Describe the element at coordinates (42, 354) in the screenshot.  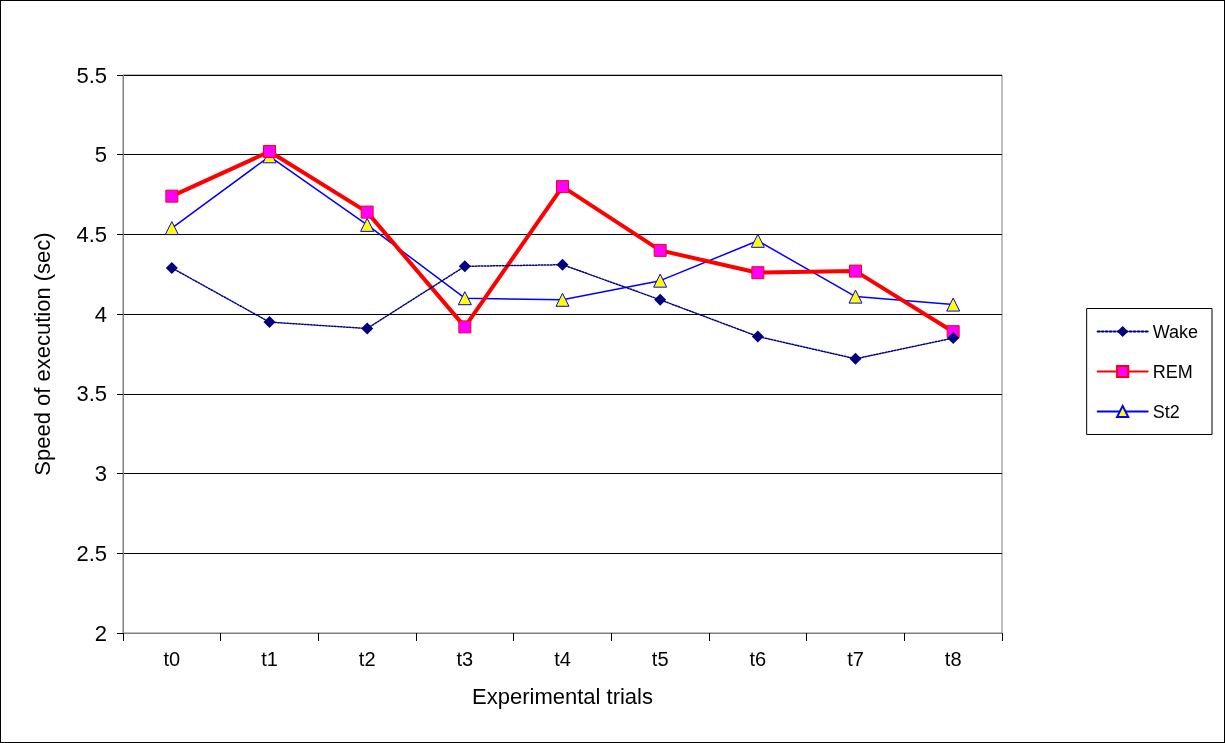
I see `y-axis-title: Speed of execution (sec)` at that location.